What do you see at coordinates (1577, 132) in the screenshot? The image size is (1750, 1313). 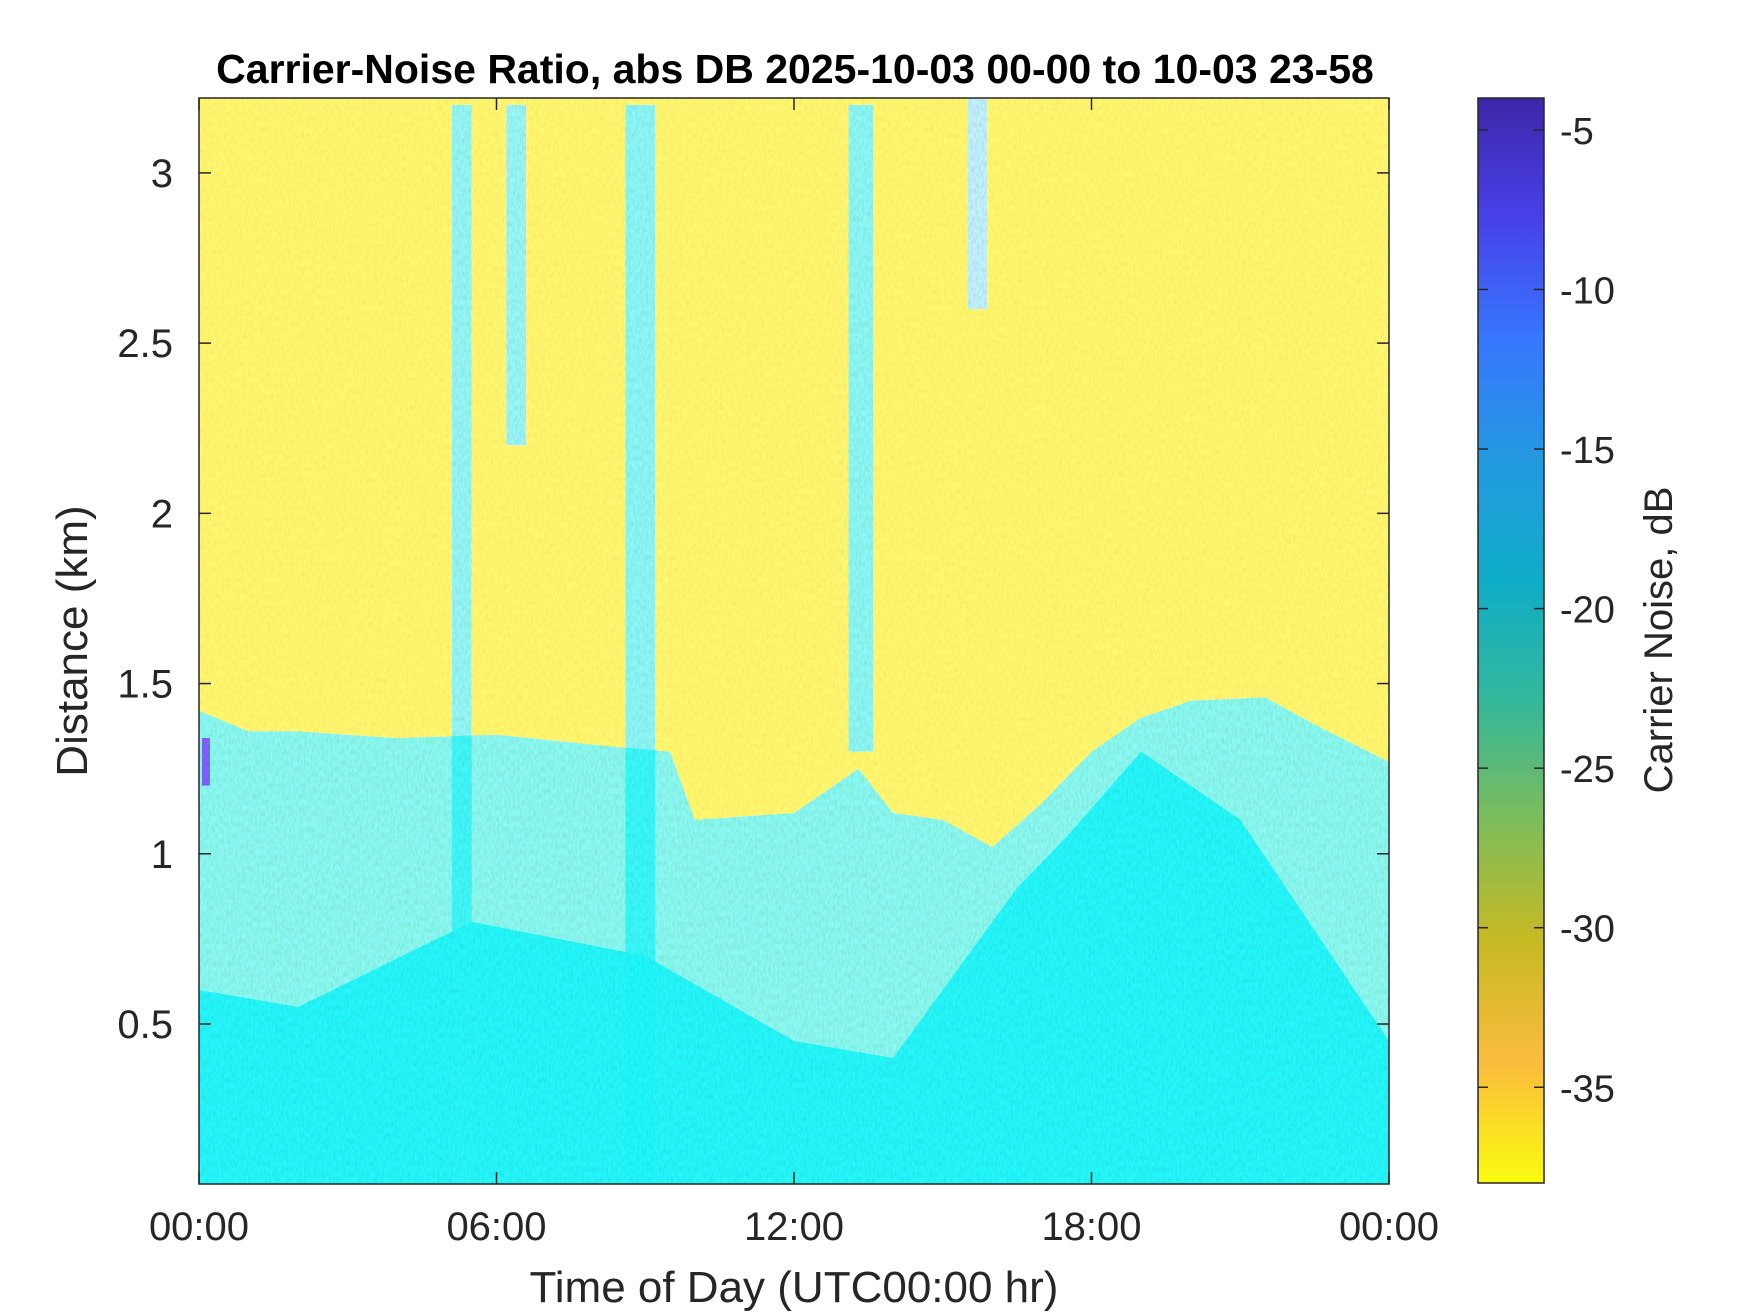 I see `colorbar-tick-label: -5` at bounding box center [1577, 132].